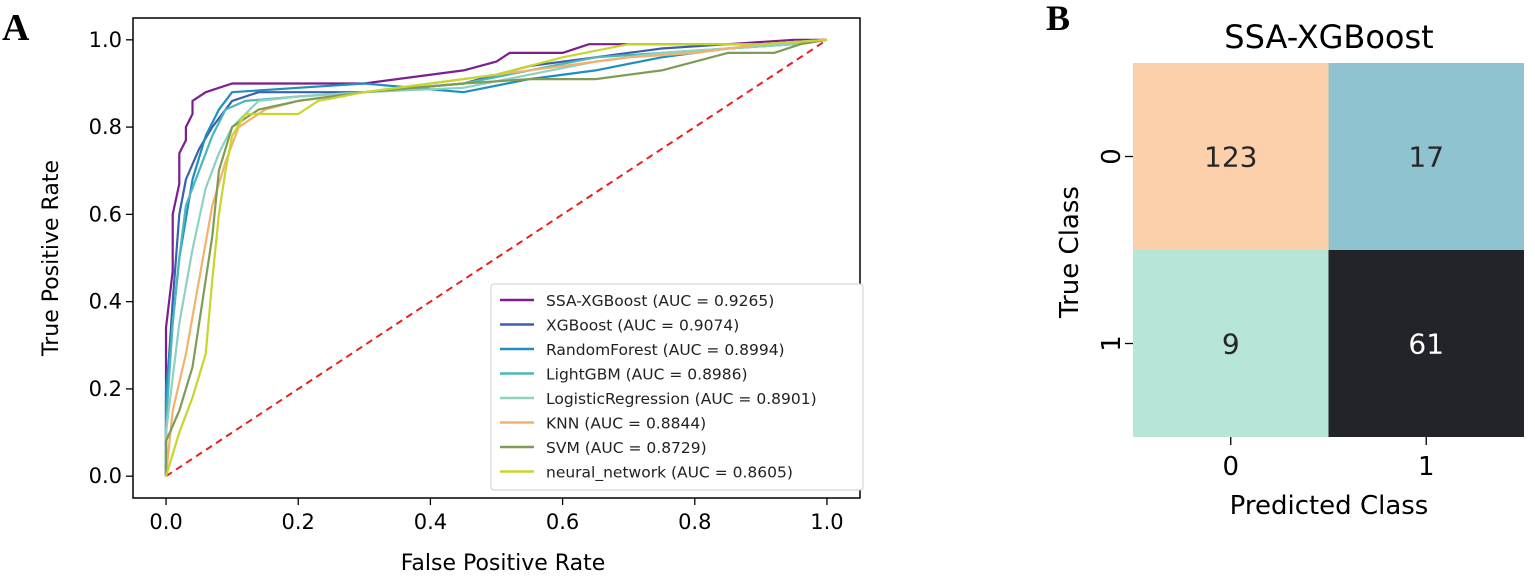 The width and height of the screenshot is (1535, 578). I want to click on legend-item: SSA-XGBoost (AUC = 0.9265), so click(637, 301).